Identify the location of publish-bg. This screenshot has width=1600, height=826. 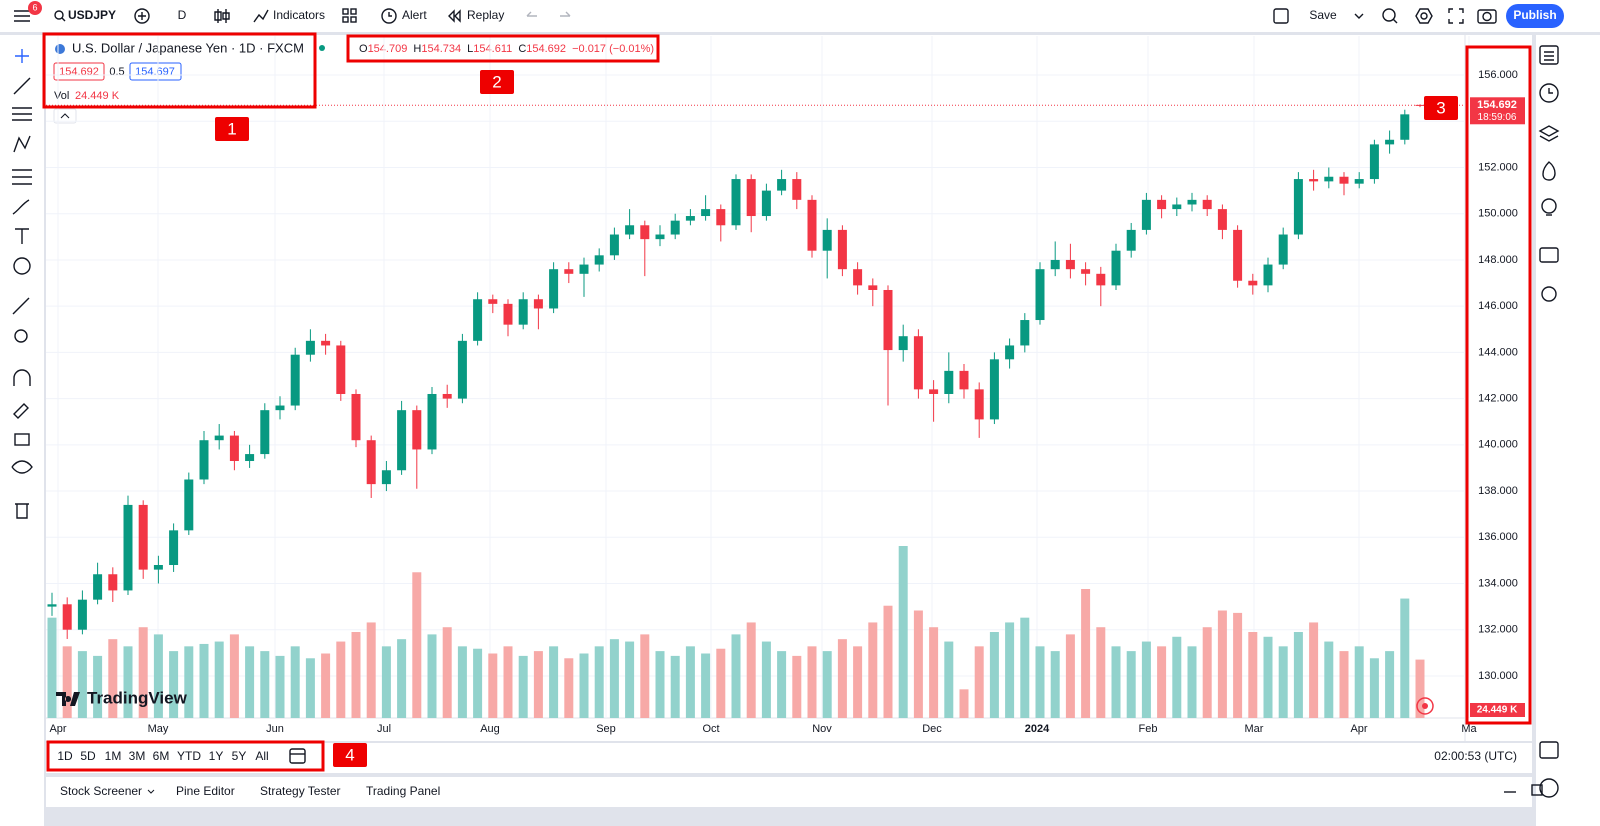
(1535, 16).